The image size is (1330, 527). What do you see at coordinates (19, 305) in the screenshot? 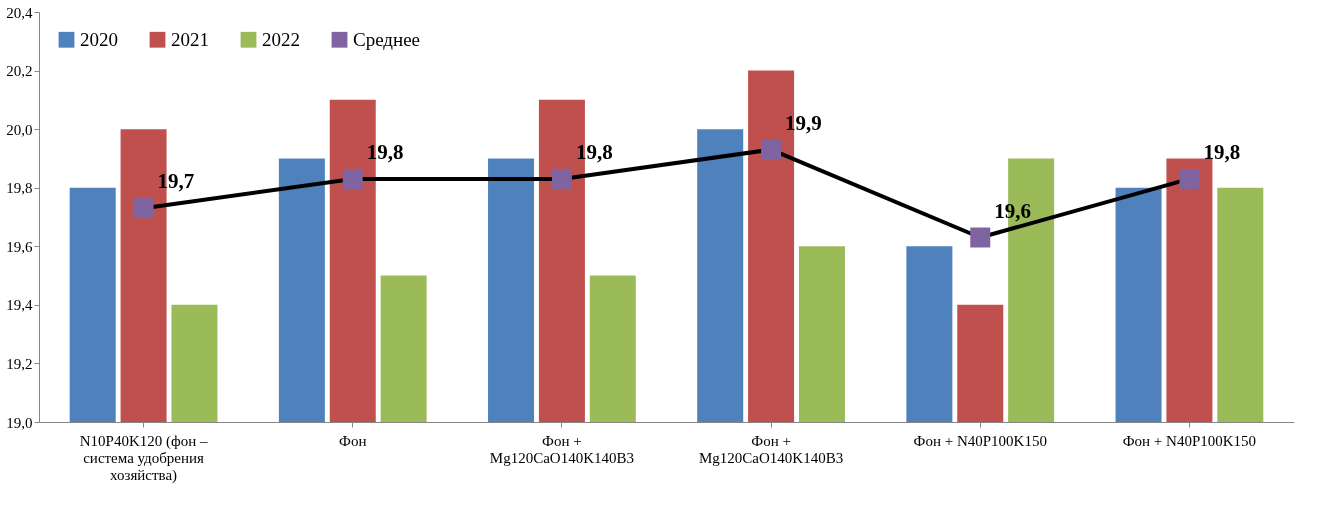
I see `y-tick-label: 19,4` at bounding box center [19, 305].